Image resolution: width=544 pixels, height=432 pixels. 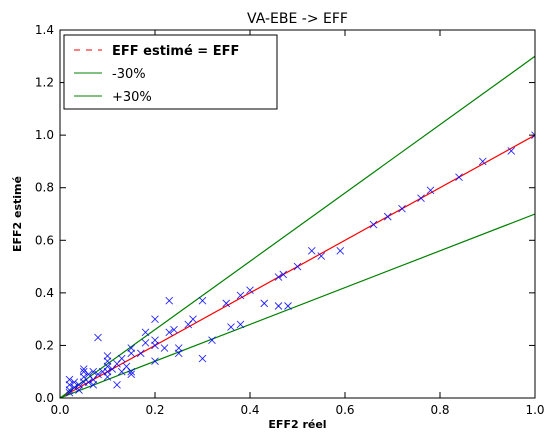 What do you see at coordinates (297, 19) in the screenshot?
I see `chart-title: VA-EBE -> EFF` at bounding box center [297, 19].